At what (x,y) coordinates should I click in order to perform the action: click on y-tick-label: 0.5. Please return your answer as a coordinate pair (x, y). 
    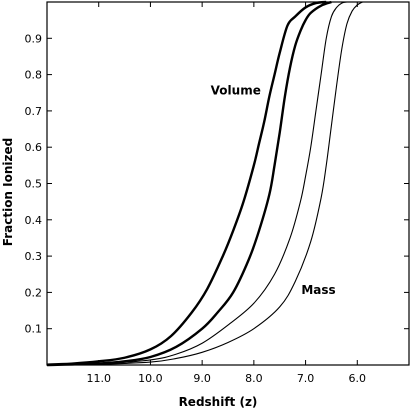
    Looking at the image, I should click on (34, 184).